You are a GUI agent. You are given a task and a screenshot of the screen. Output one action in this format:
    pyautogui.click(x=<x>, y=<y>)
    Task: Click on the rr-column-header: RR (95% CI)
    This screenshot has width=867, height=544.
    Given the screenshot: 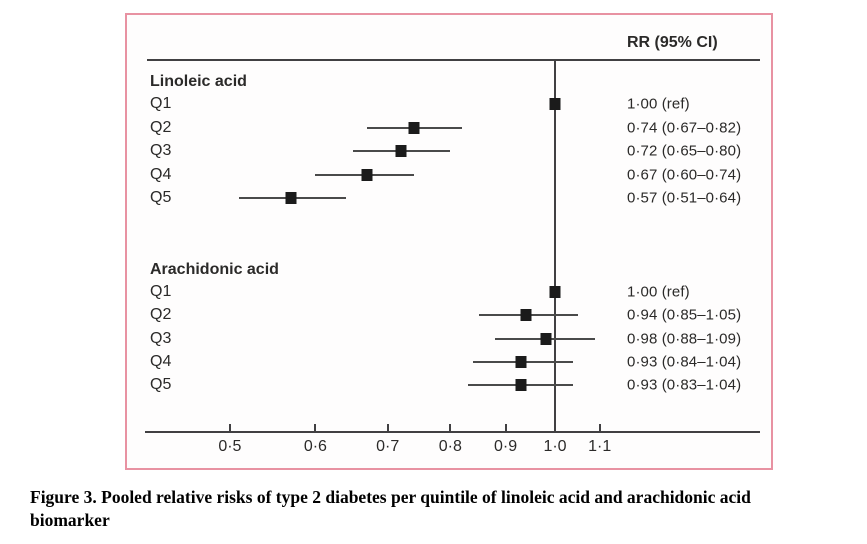 What is the action you would take?
    pyautogui.click(x=672, y=42)
    